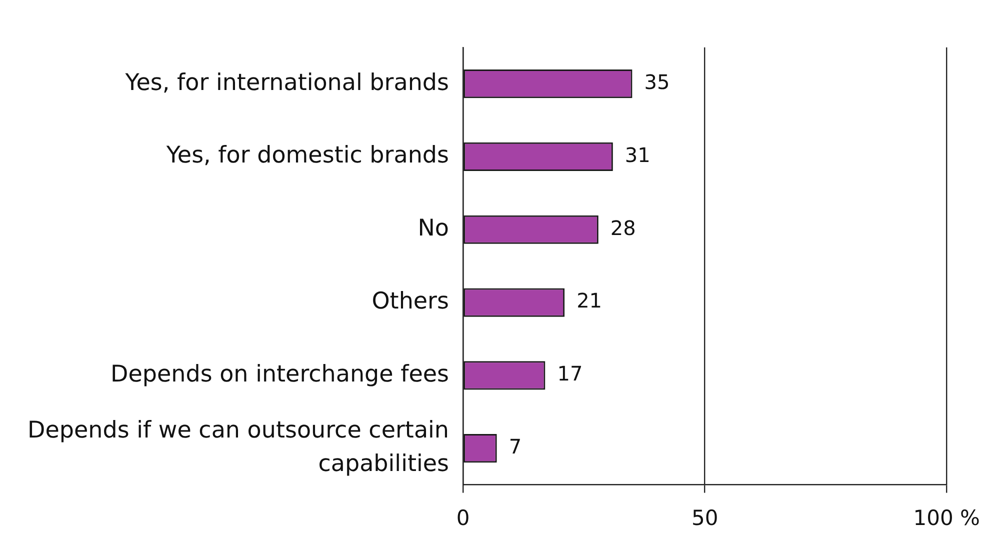 The height and width of the screenshot is (548, 994). I want to click on y-tick-label: Depends if we can outsource certain capabilities, so click(238, 447).